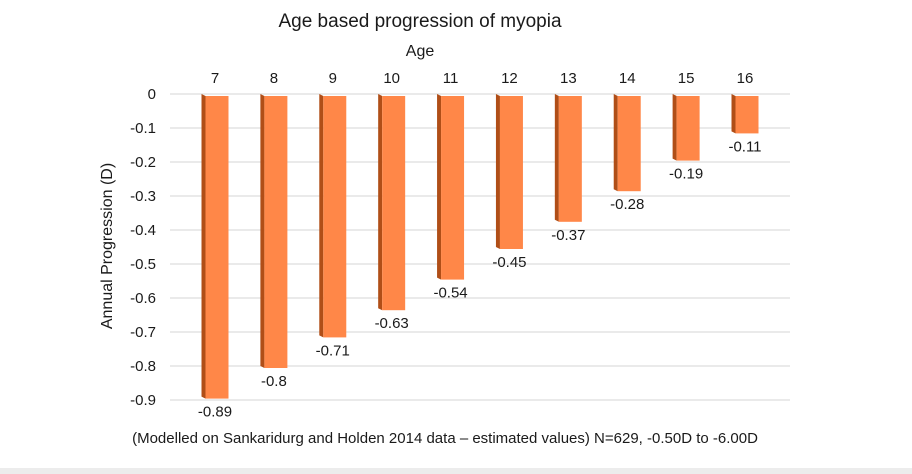  Describe the element at coordinates (391, 78) in the screenshot. I see `x-tick-label: 10` at that location.